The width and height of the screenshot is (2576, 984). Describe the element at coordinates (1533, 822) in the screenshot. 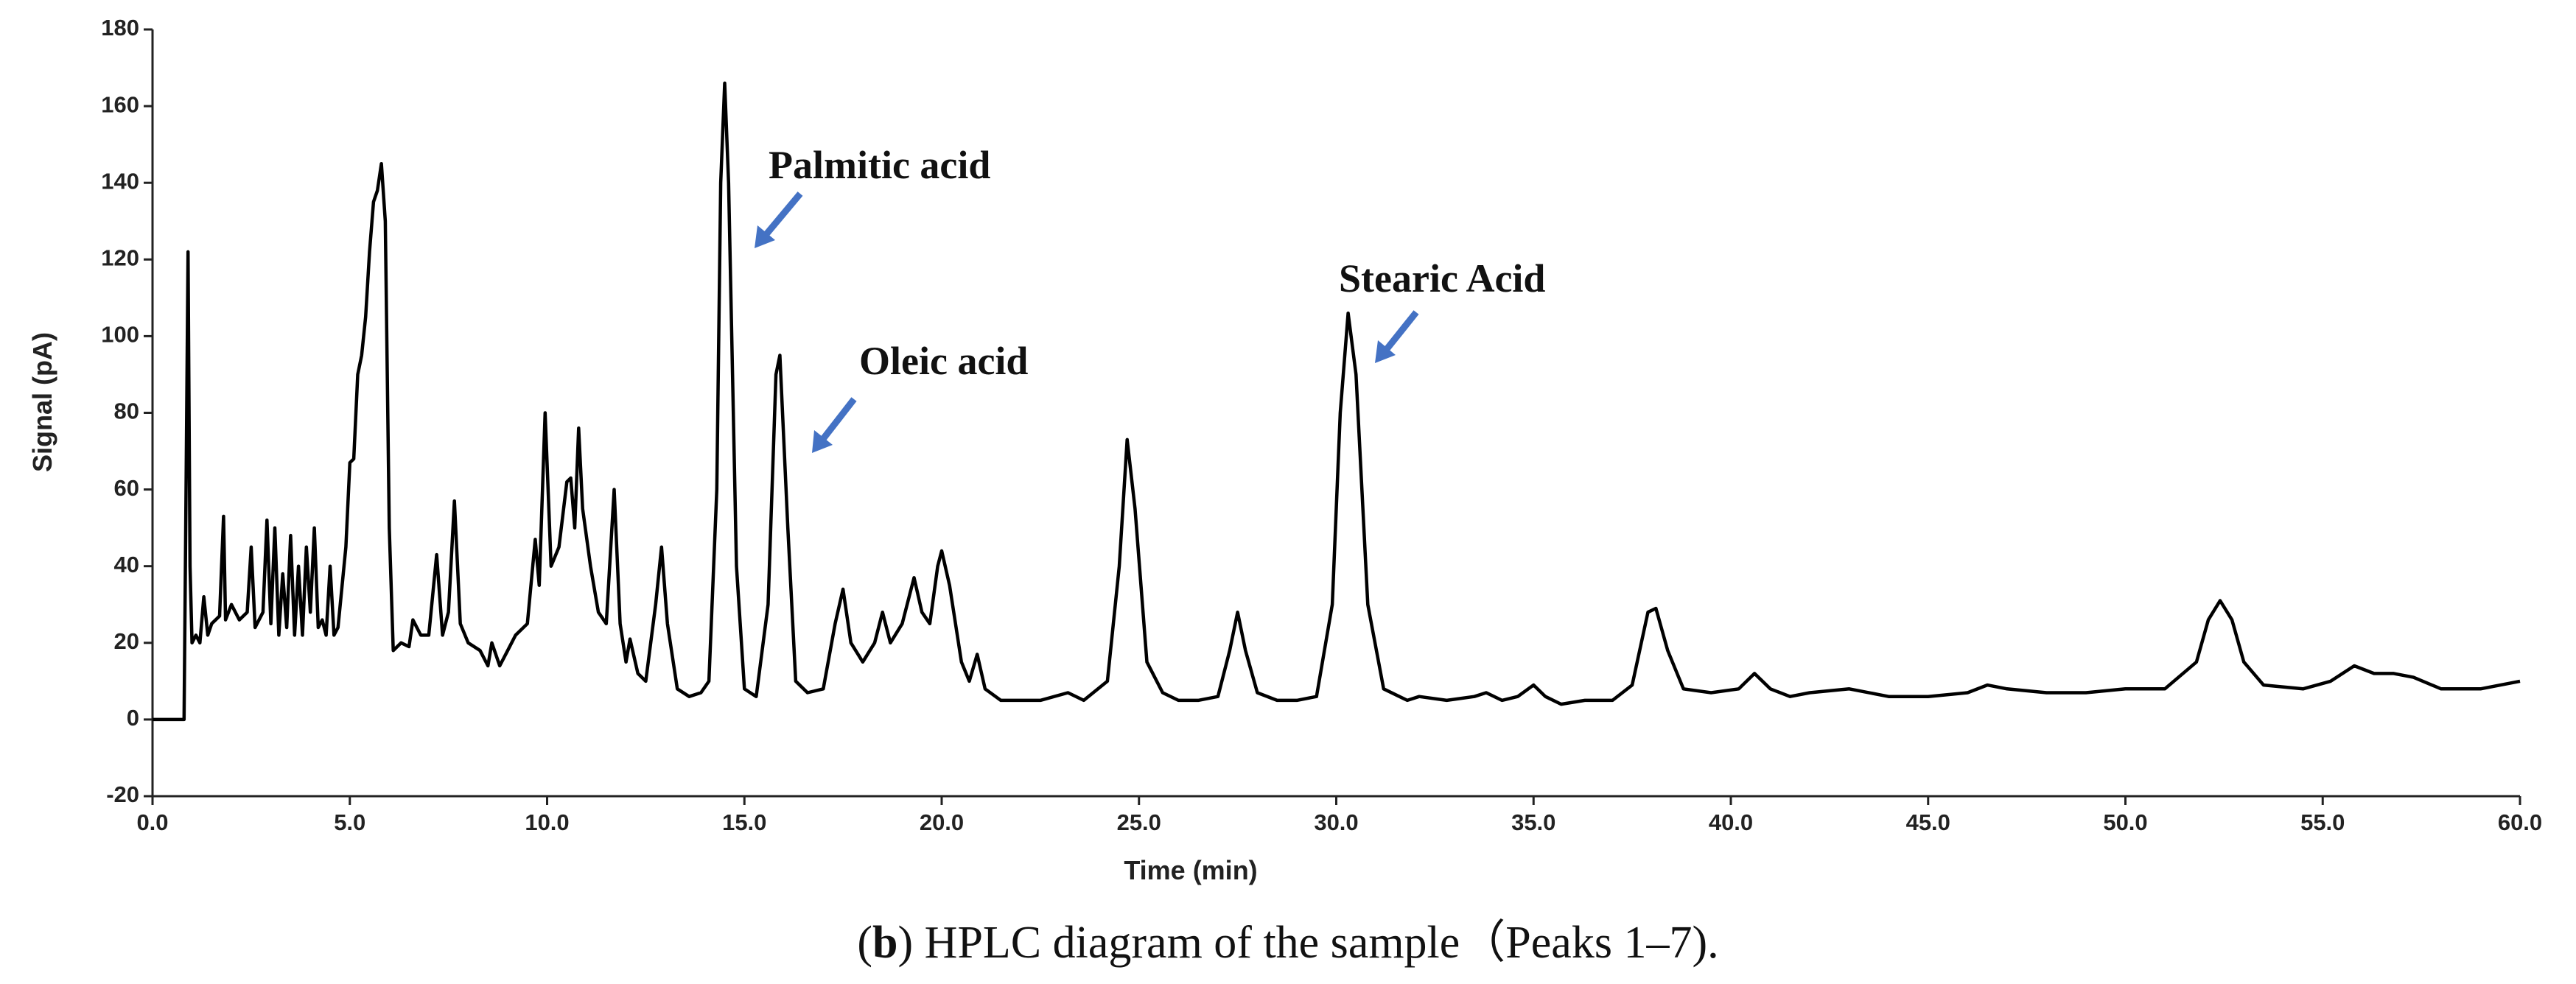

I see `x-tick-label: 35.0` at that location.